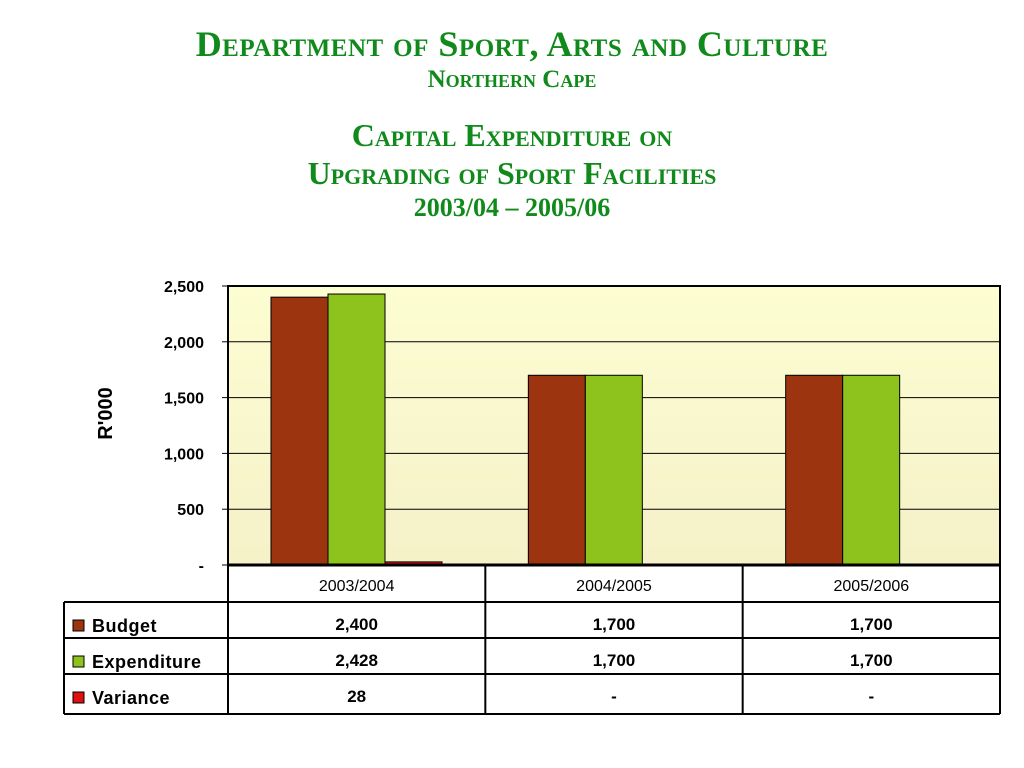  What do you see at coordinates (614, 586) in the screenshot?
I see `category-label: 2004/2005` at bounding box center [614, 586].